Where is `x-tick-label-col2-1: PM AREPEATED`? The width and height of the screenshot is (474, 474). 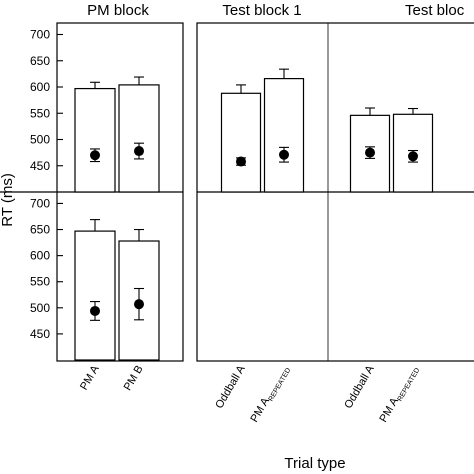 x-tick-label-col2-1: PM AREPEATED is located at coordinates (399, 395).